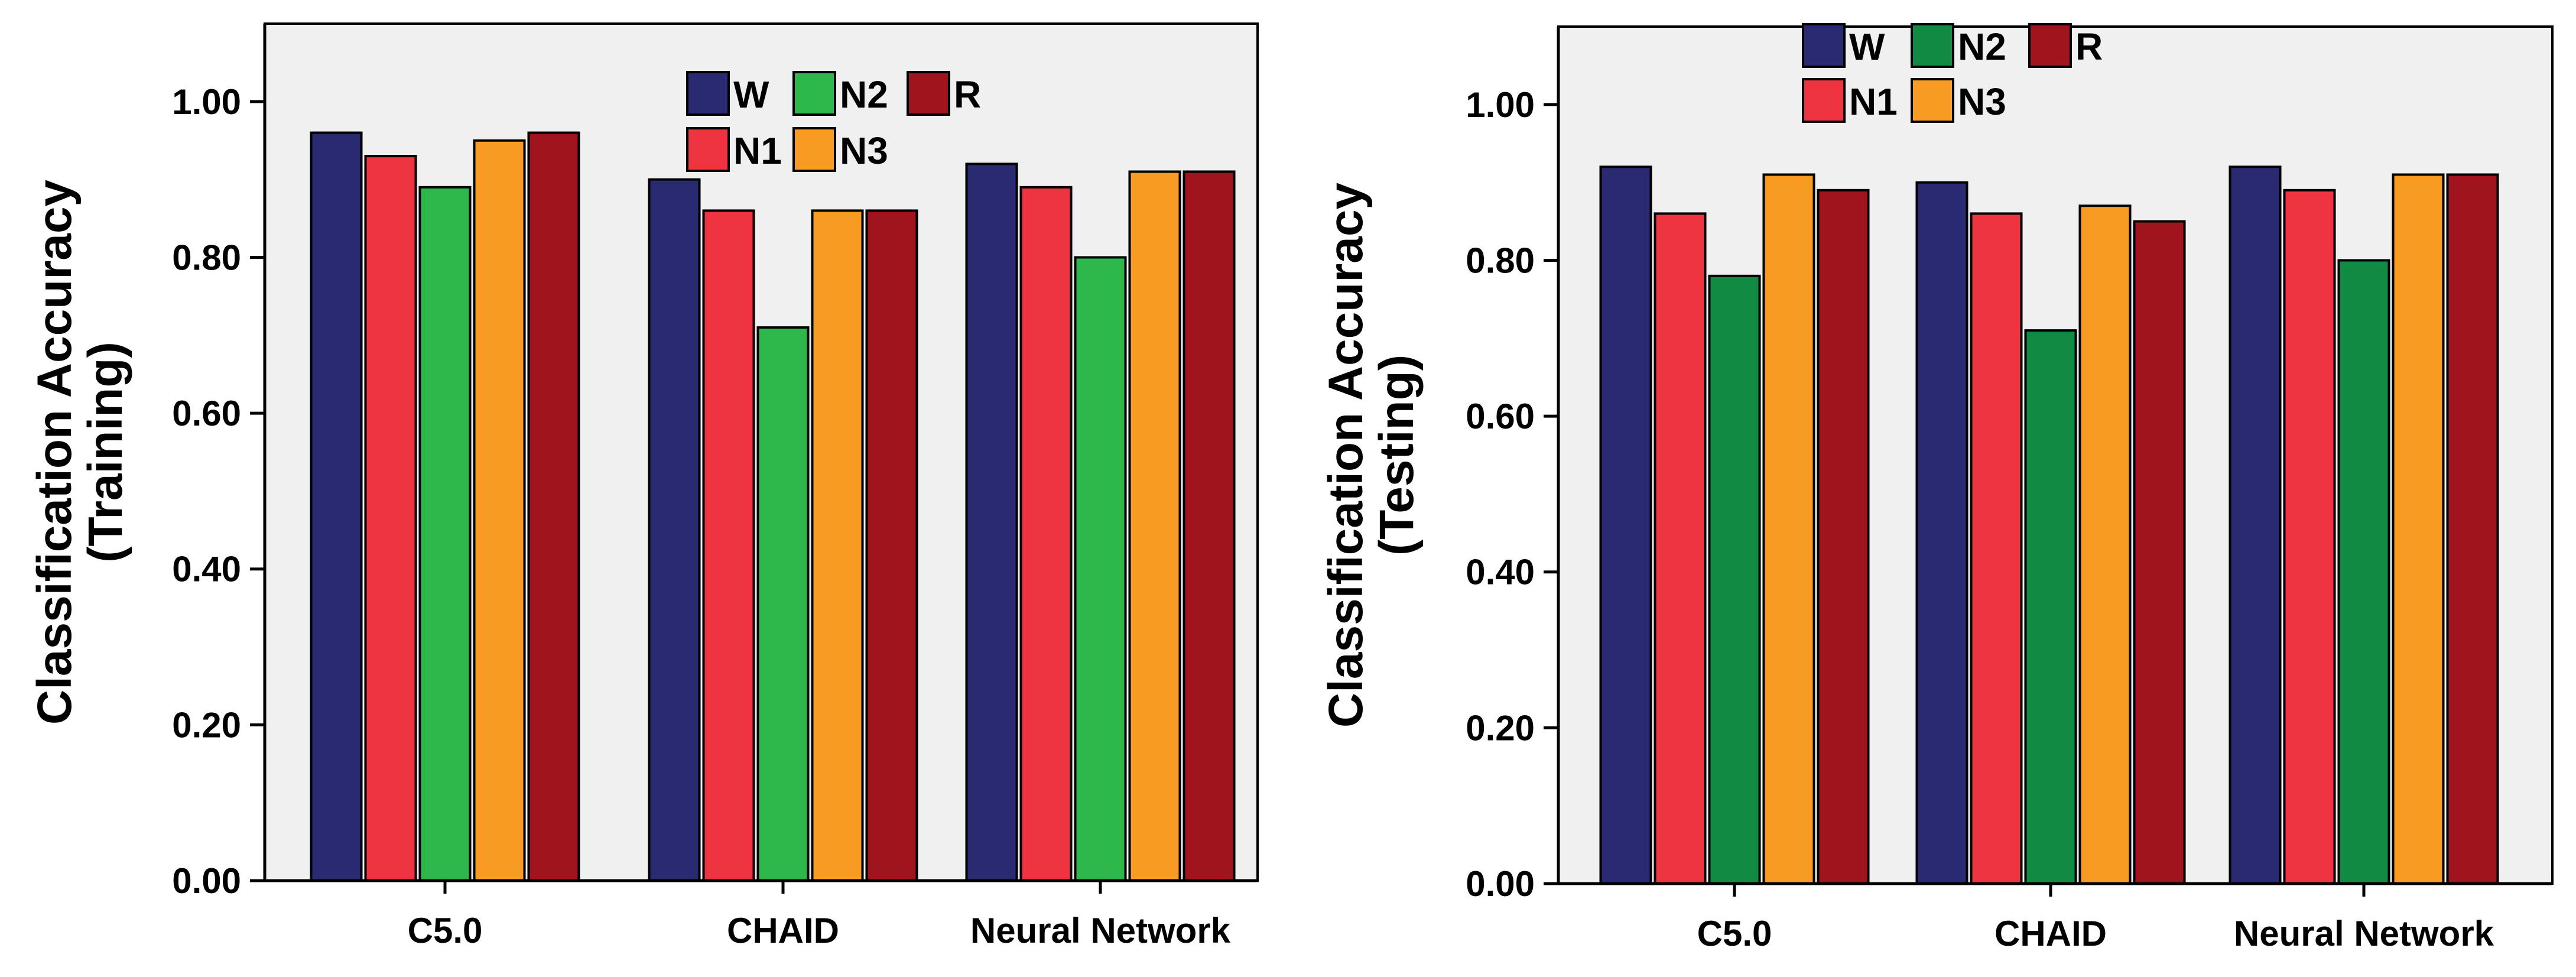 The image size is (2576, 977). I want to click on testing-y-tick-label: 0.60, so click(1500, 416).